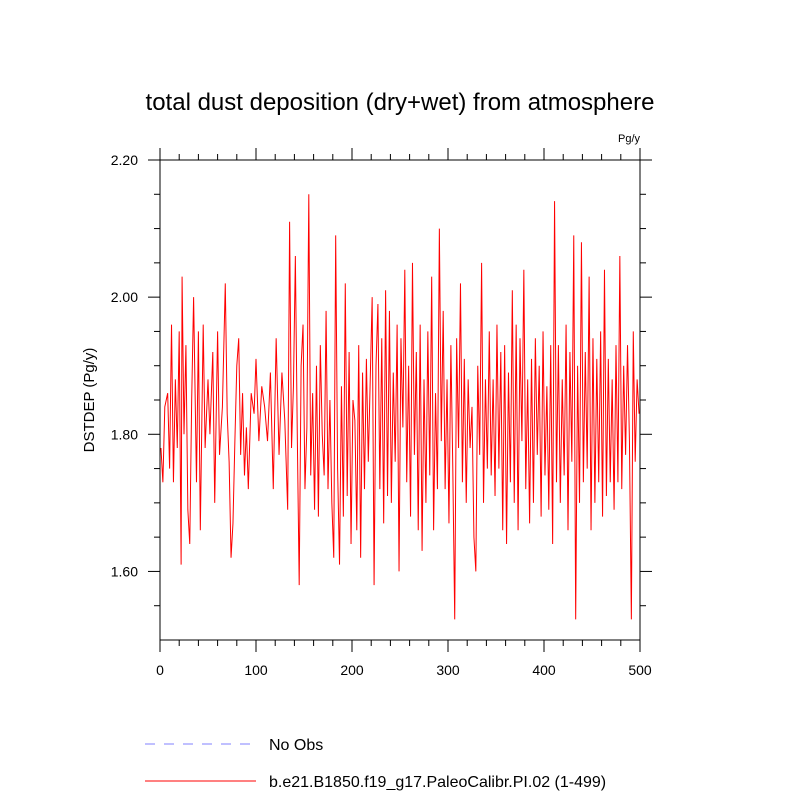 This screenshot has width=800, height=800. What do you see at coordinates (160, 670) in the screenshot?
I see `x-tick-label: 0` at bounding box center [160, 670].